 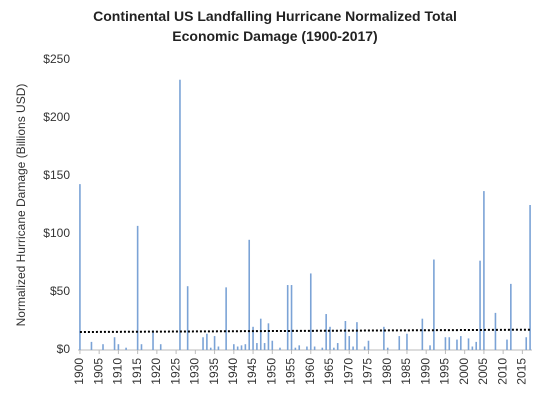 What do you see at coordinates (214, 371) in the screenshot?
I see `x-tick-label: 1935` at bounding box center [214, 371].